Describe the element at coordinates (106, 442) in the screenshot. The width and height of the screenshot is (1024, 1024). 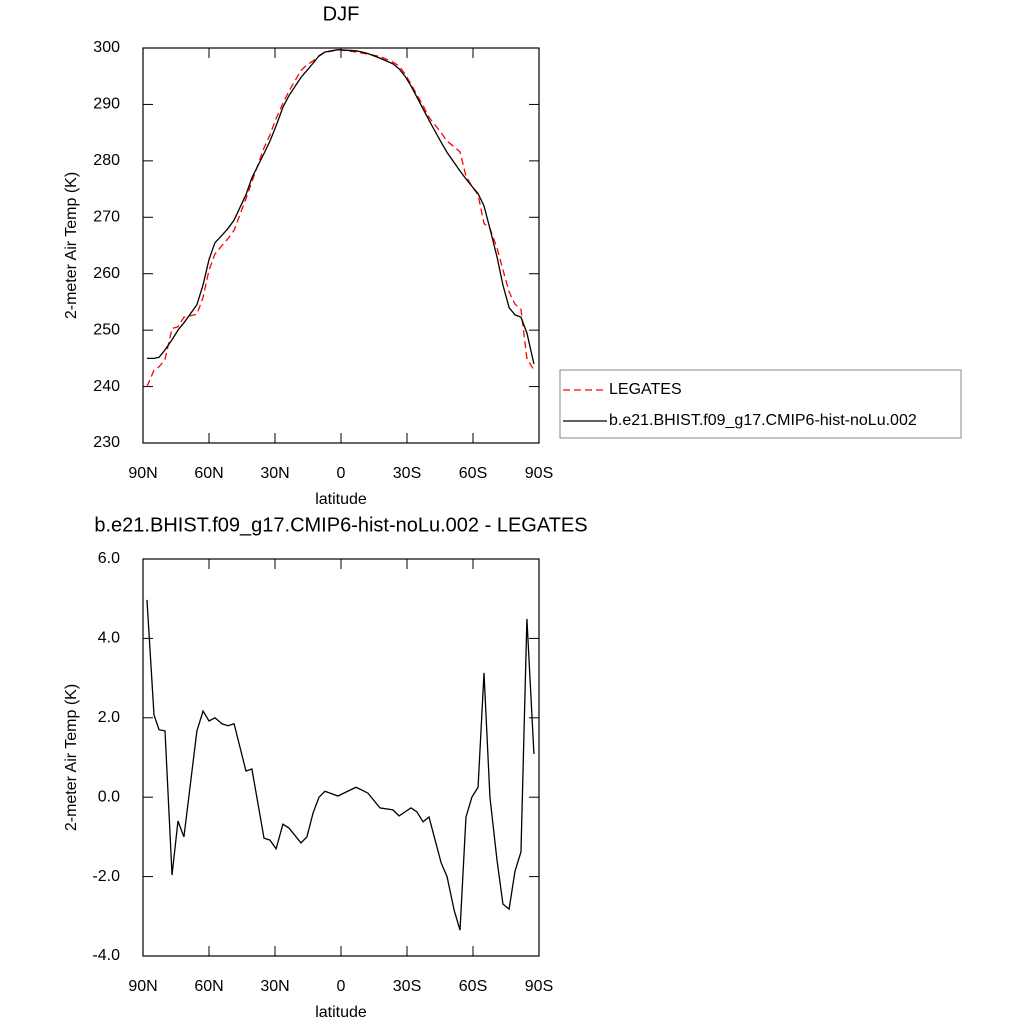
I see `y-tick-label: 230` at that location.